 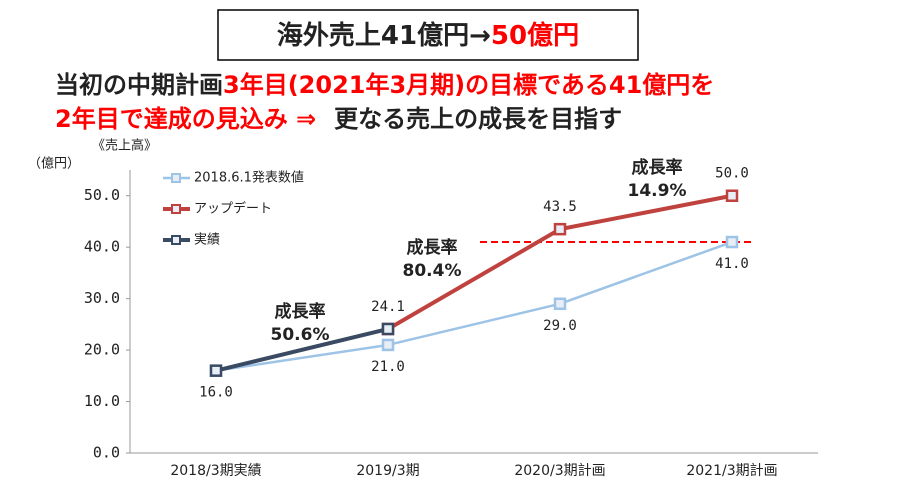 What do you see at coordinates (388, 367) in the screenshot?
I see `value-label: 21.0` at bounding box center [388, 367].